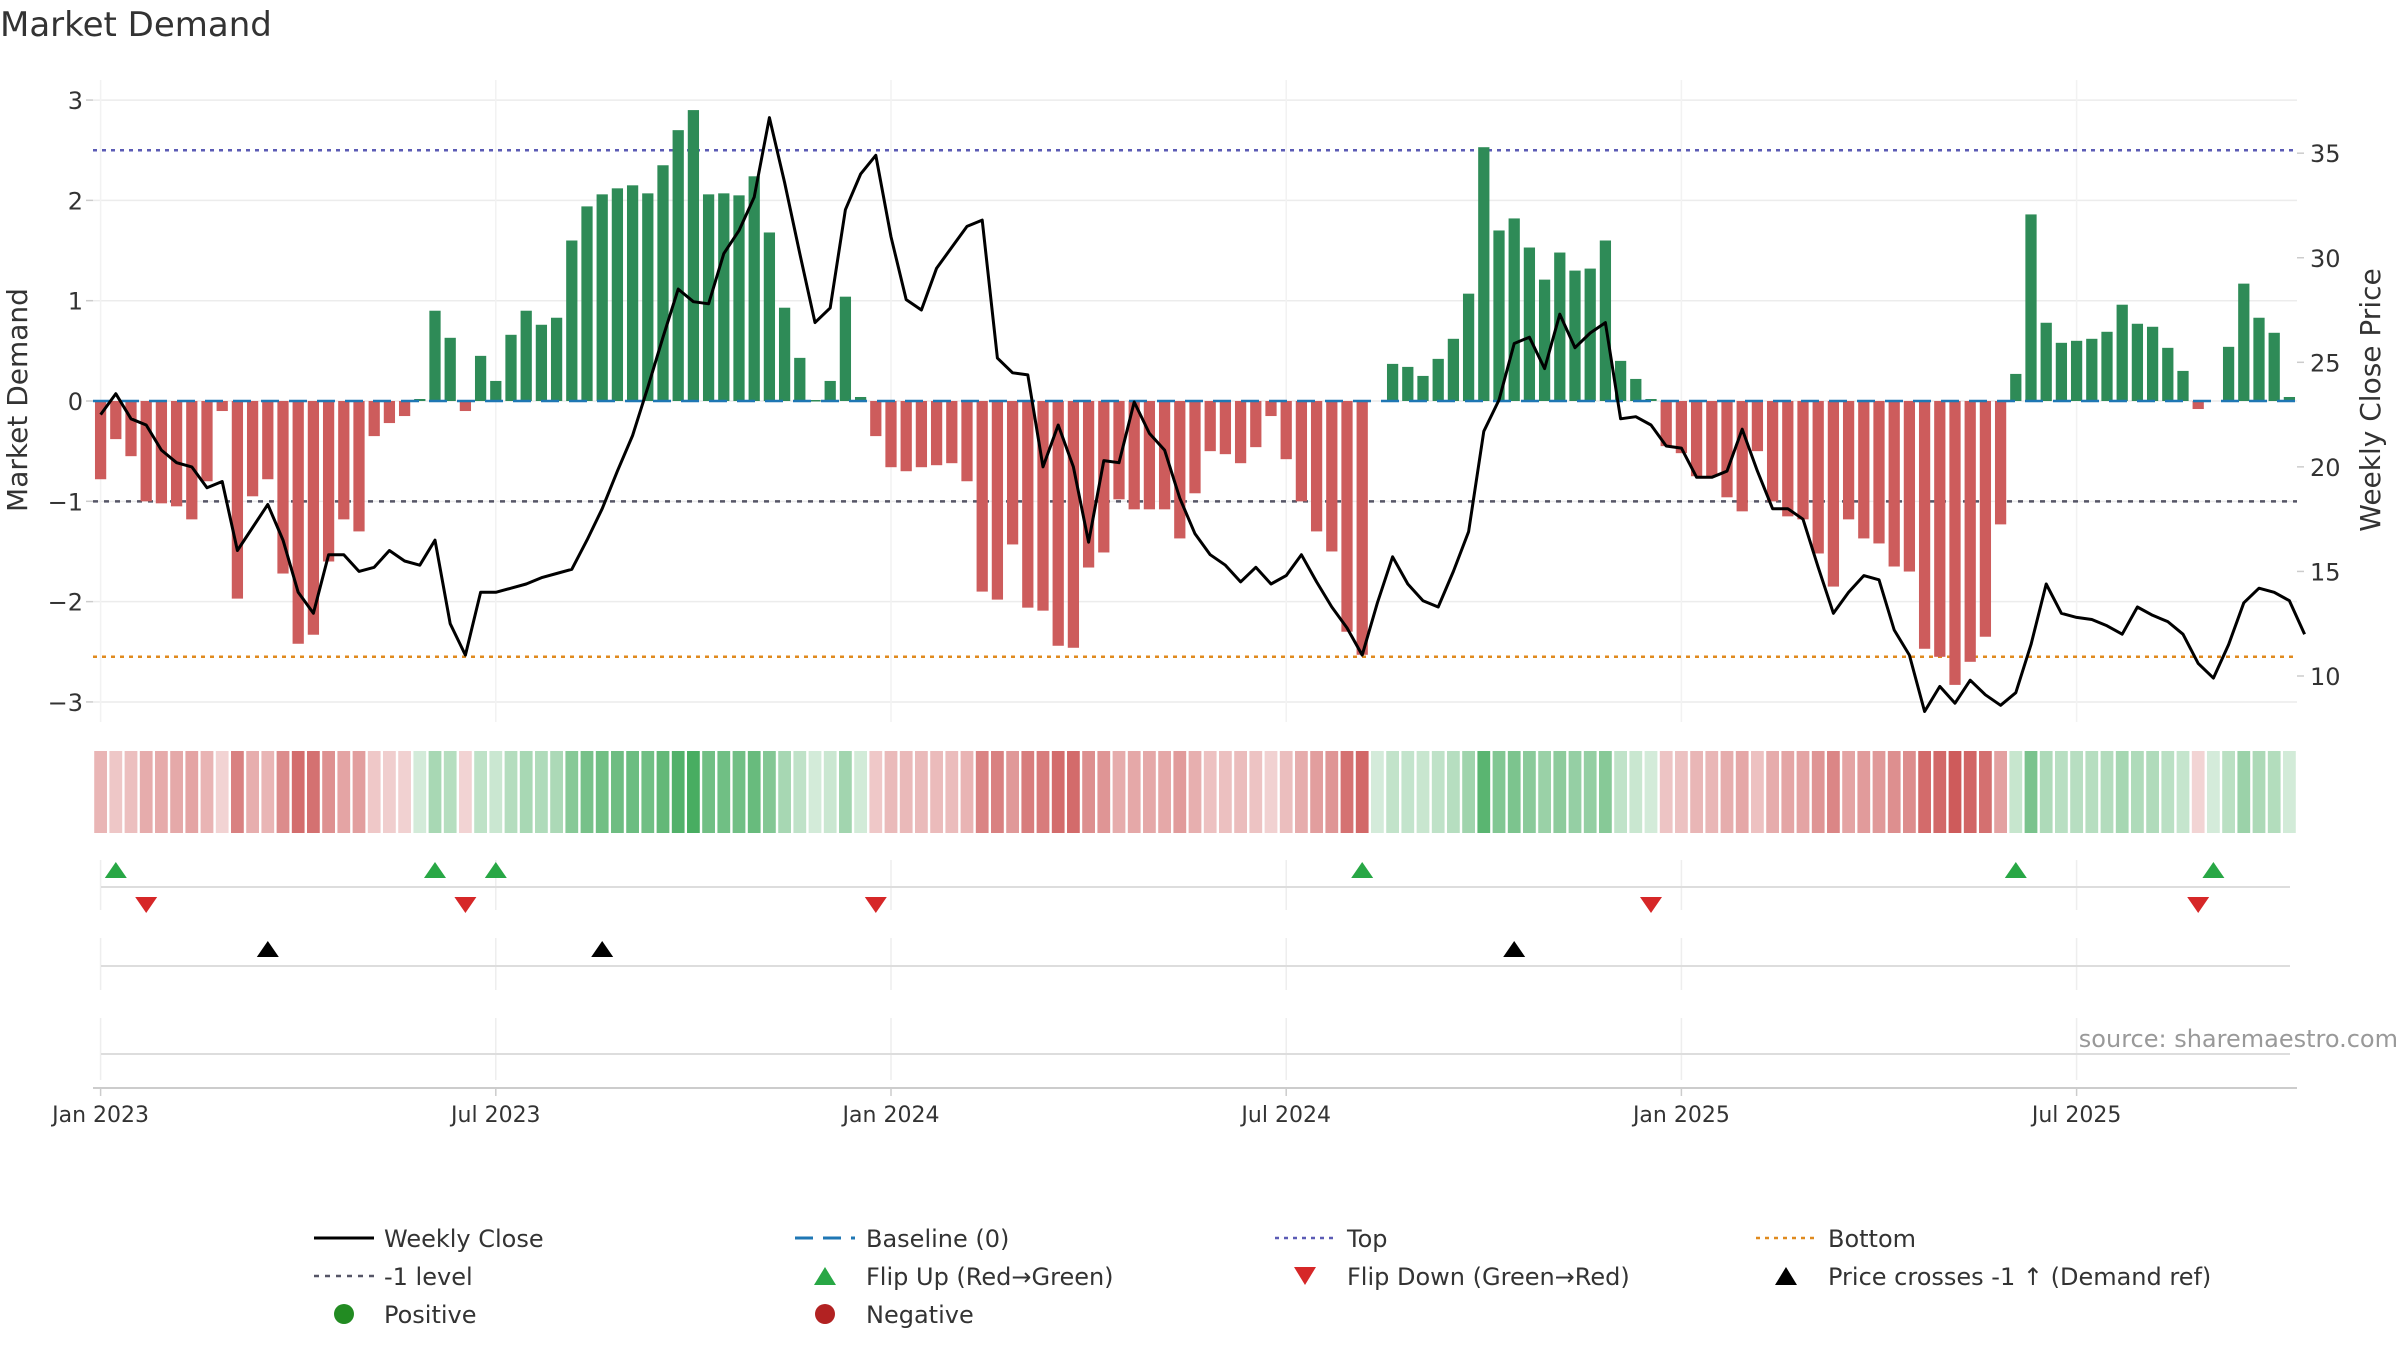 This screenshot has height=1350, width=2400. Describe the element at coordinates (2019, 1277) in the screenshot. I see `legend-price-cross-label: Price crosses -1 ↑ (Demand ref)` at that location.